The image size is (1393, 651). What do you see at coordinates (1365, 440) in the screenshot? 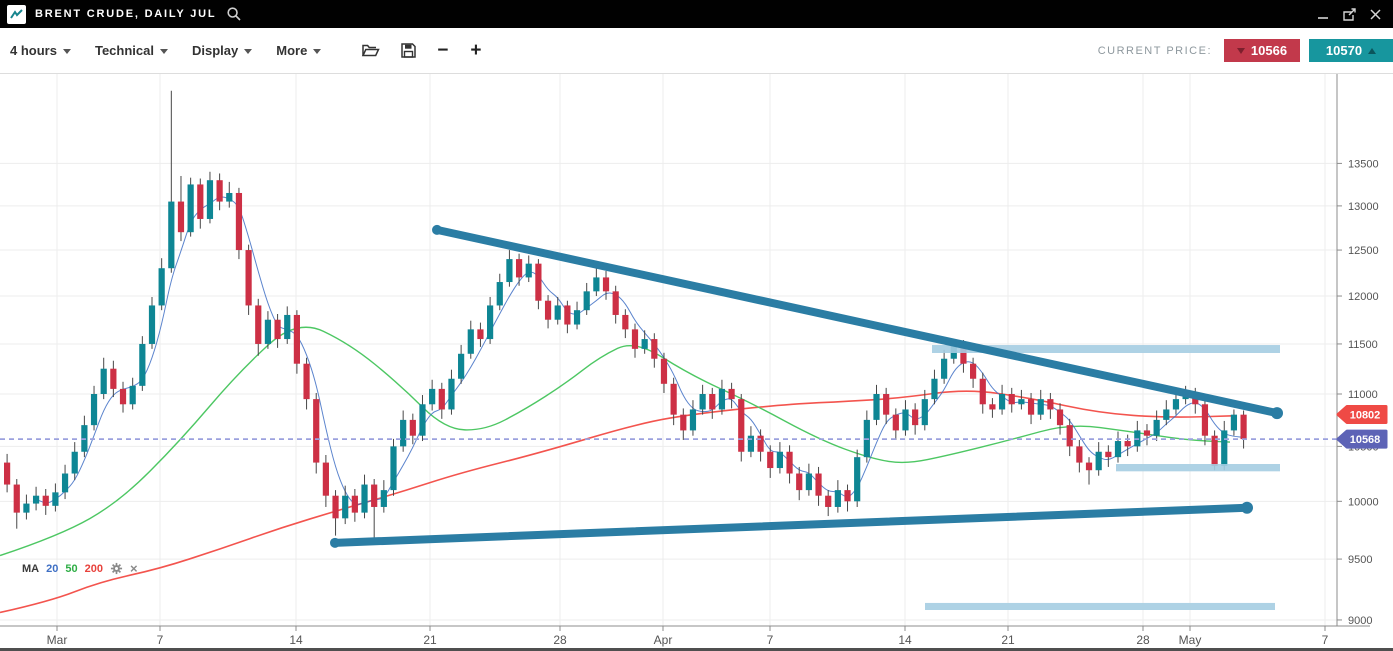
I see `svg-text: 10568` at bounding box center [1365, 440].